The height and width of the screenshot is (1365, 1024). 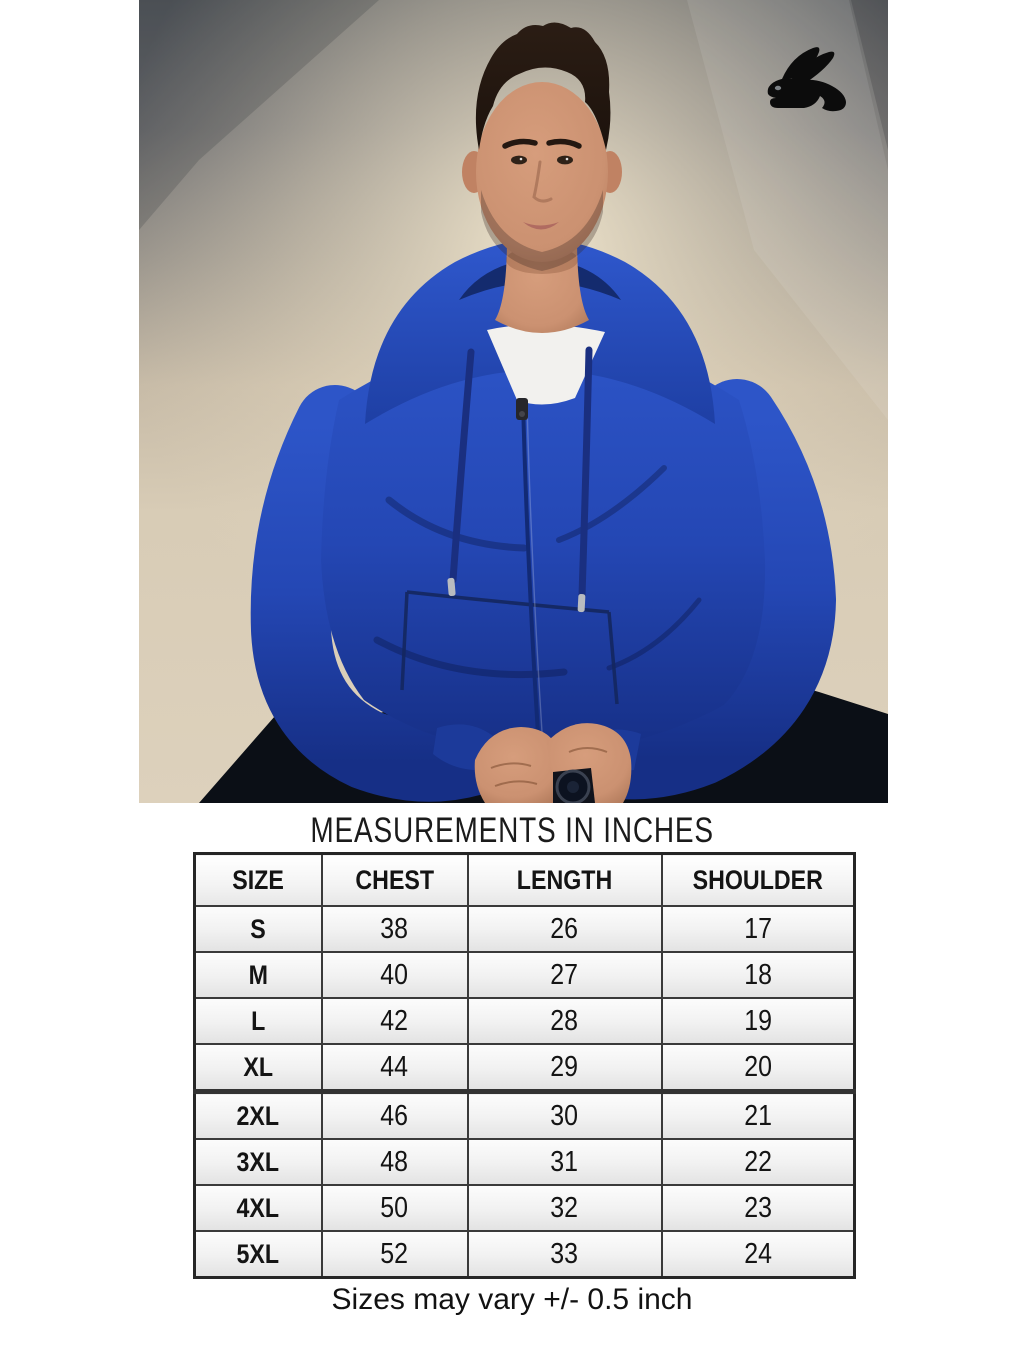 I want to click on size-cell: L, so click(x=258, y=1021).